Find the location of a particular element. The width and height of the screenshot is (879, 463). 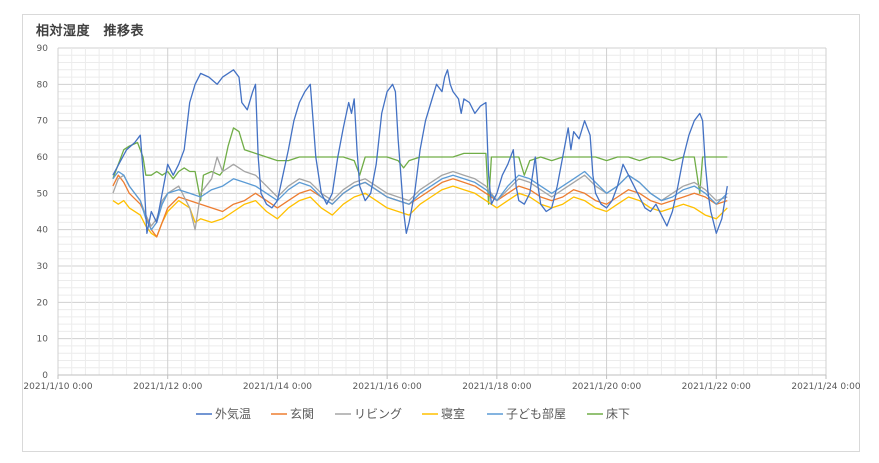

y-tick-label: 70 is located at coordinates (43, 122).